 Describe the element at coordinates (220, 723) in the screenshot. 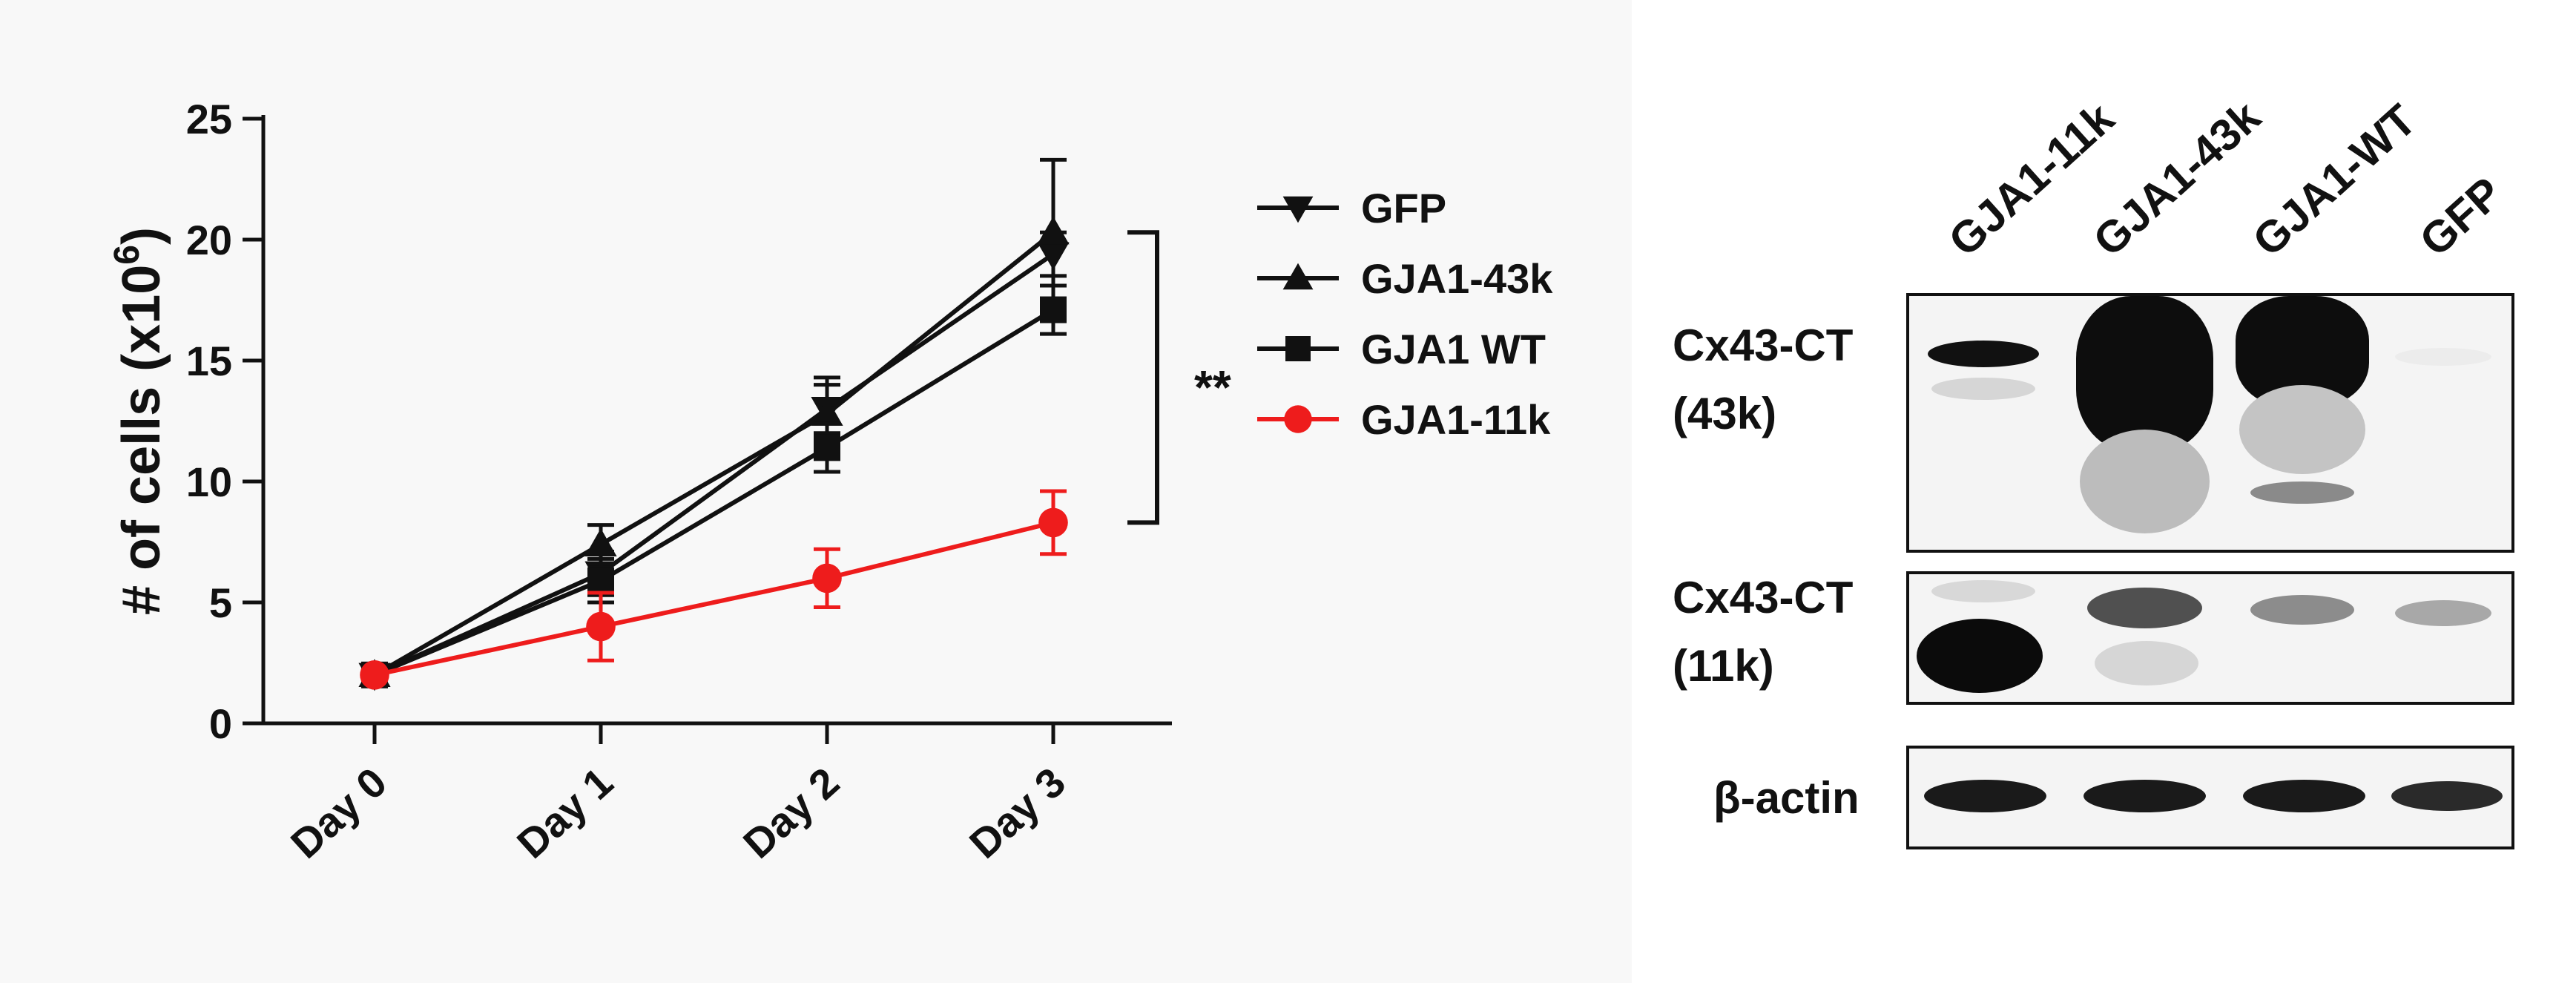

I see `y-tick-label: 0` at that location.